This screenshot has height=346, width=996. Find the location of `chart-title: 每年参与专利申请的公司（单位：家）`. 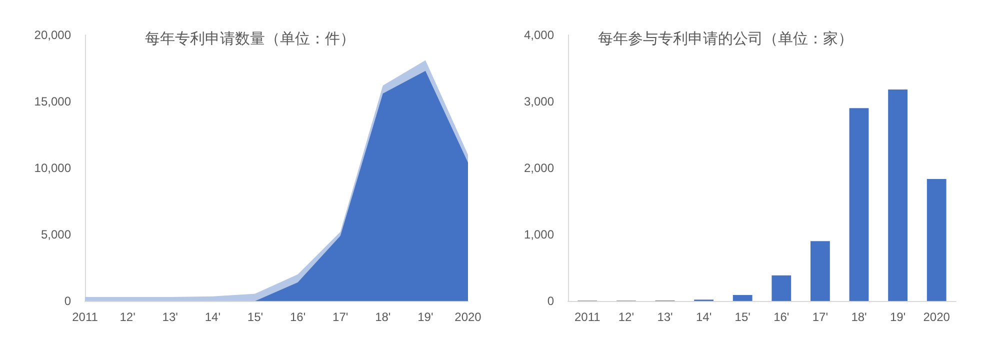

chart-title: 每年参与专利申请的公司（单位：家） is located at coordinates (725, 39).